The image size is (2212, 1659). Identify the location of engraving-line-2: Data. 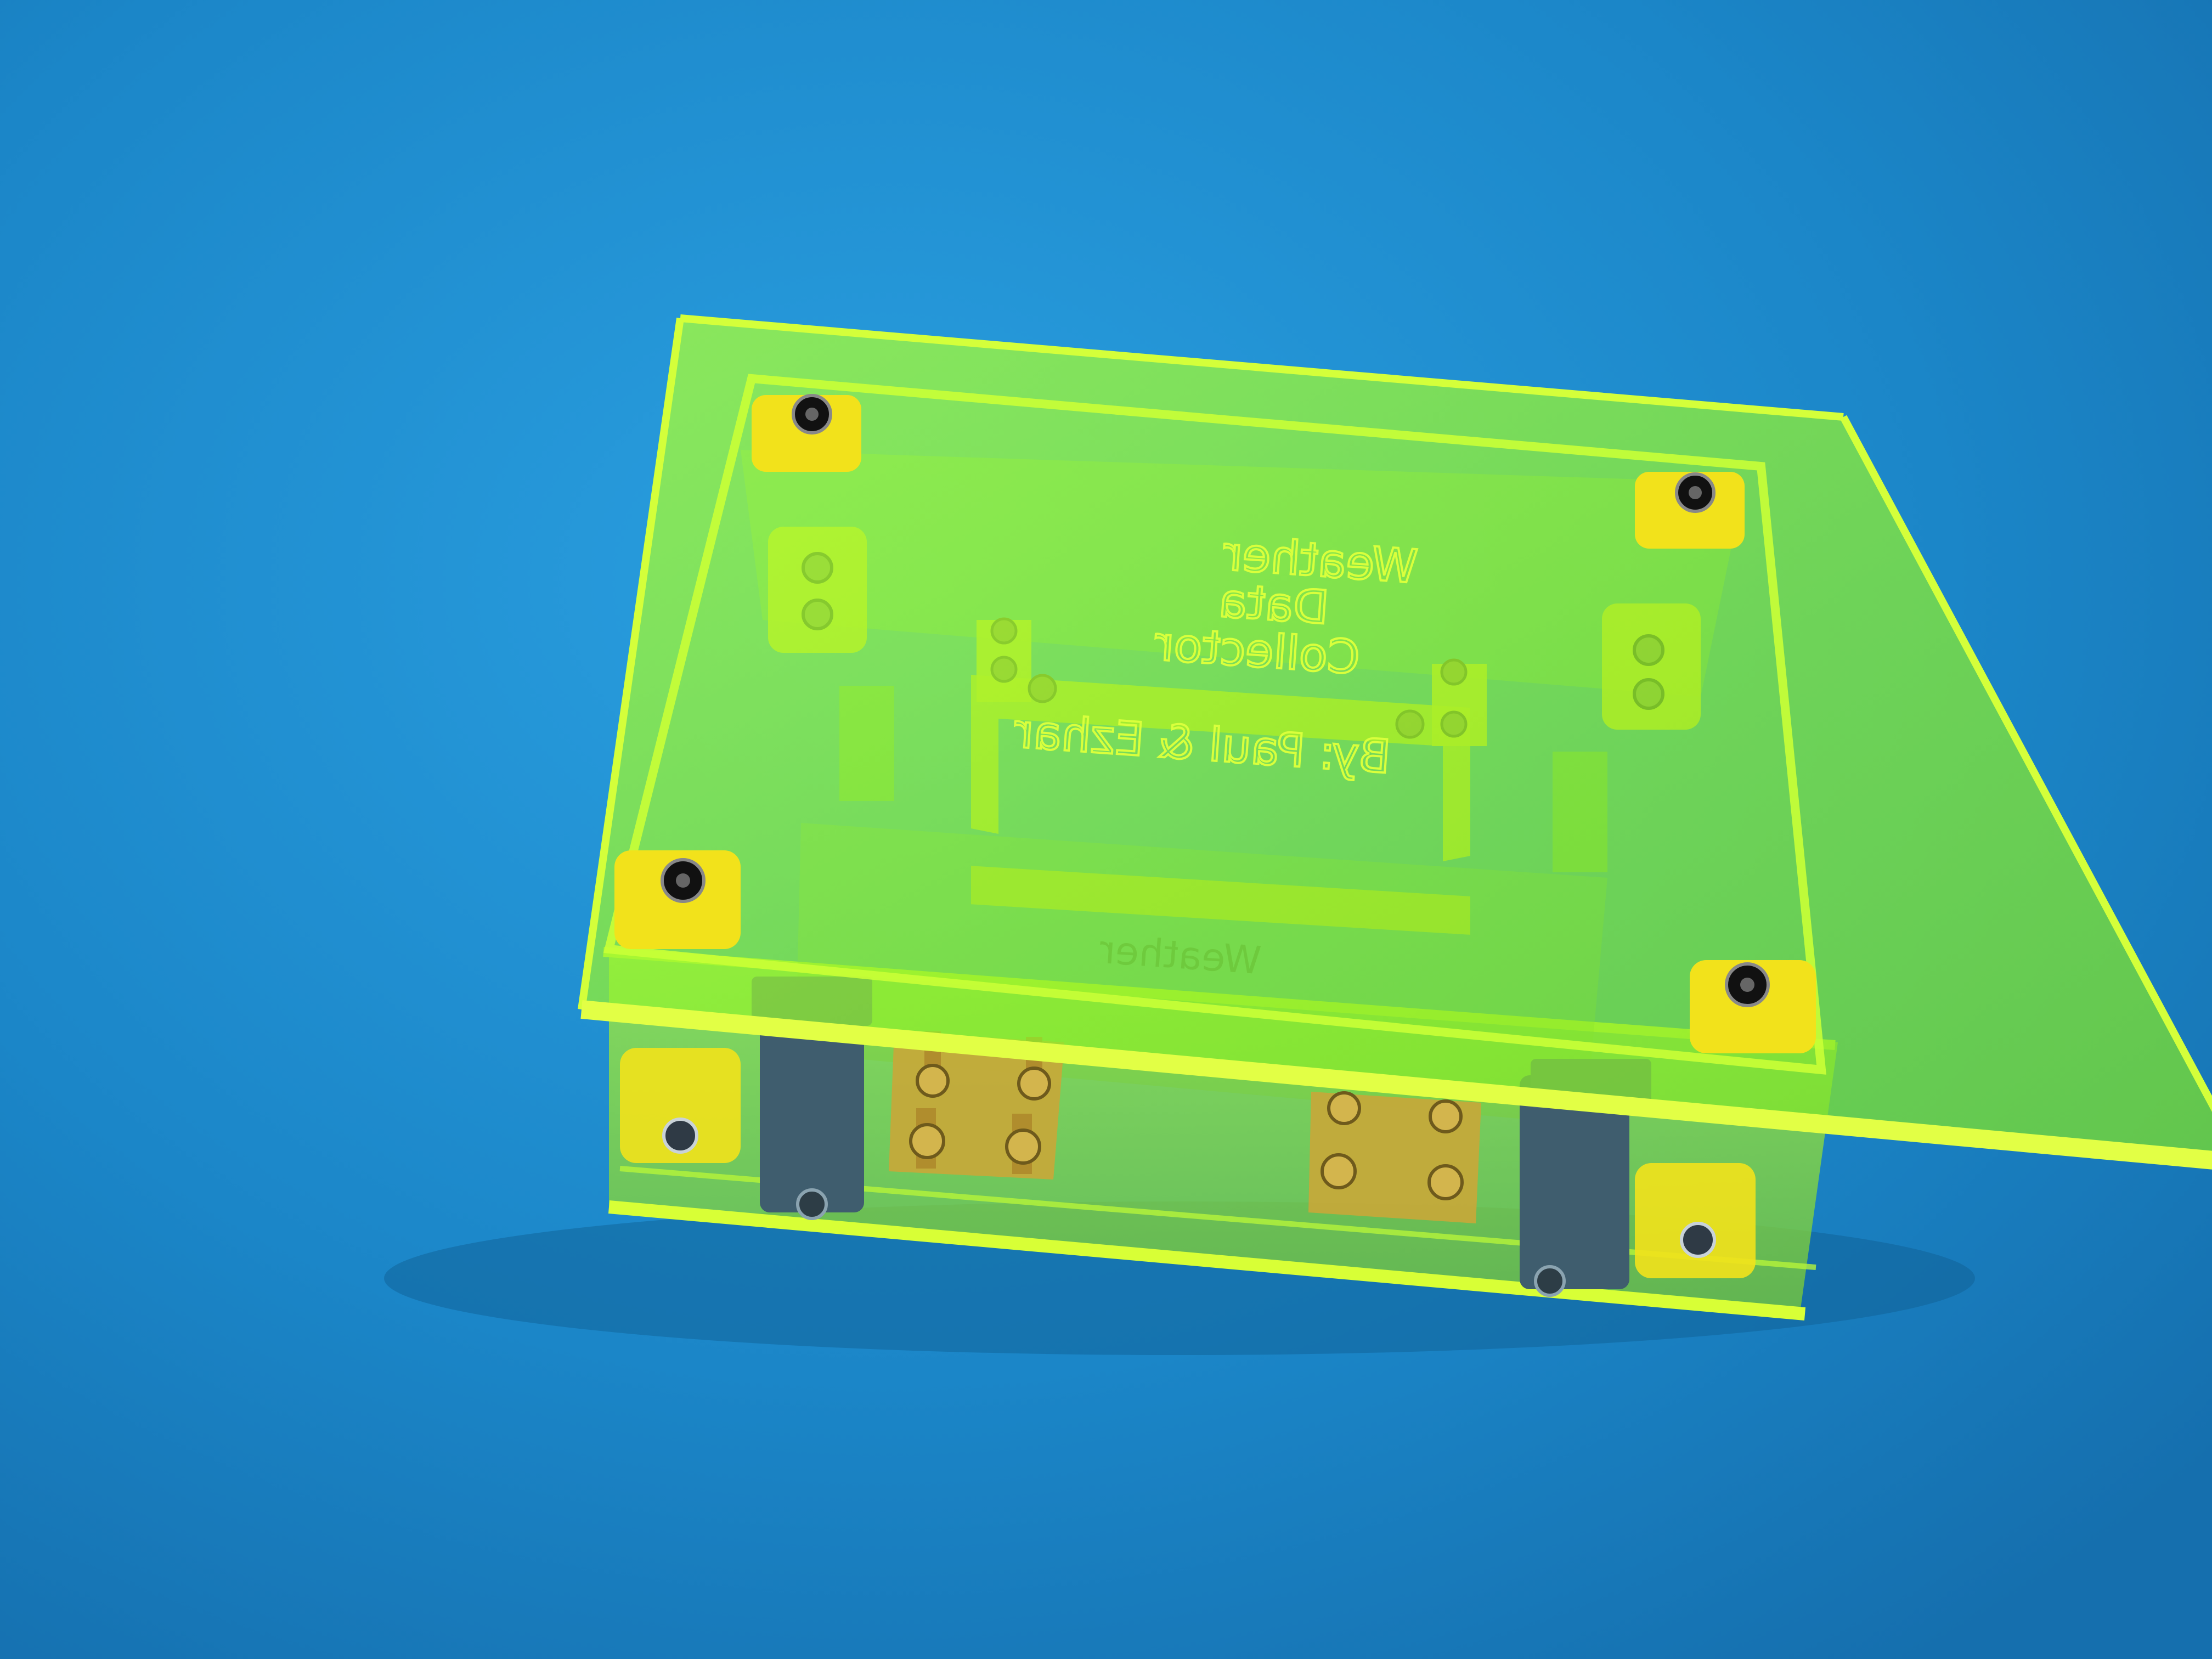
(1274, 604).